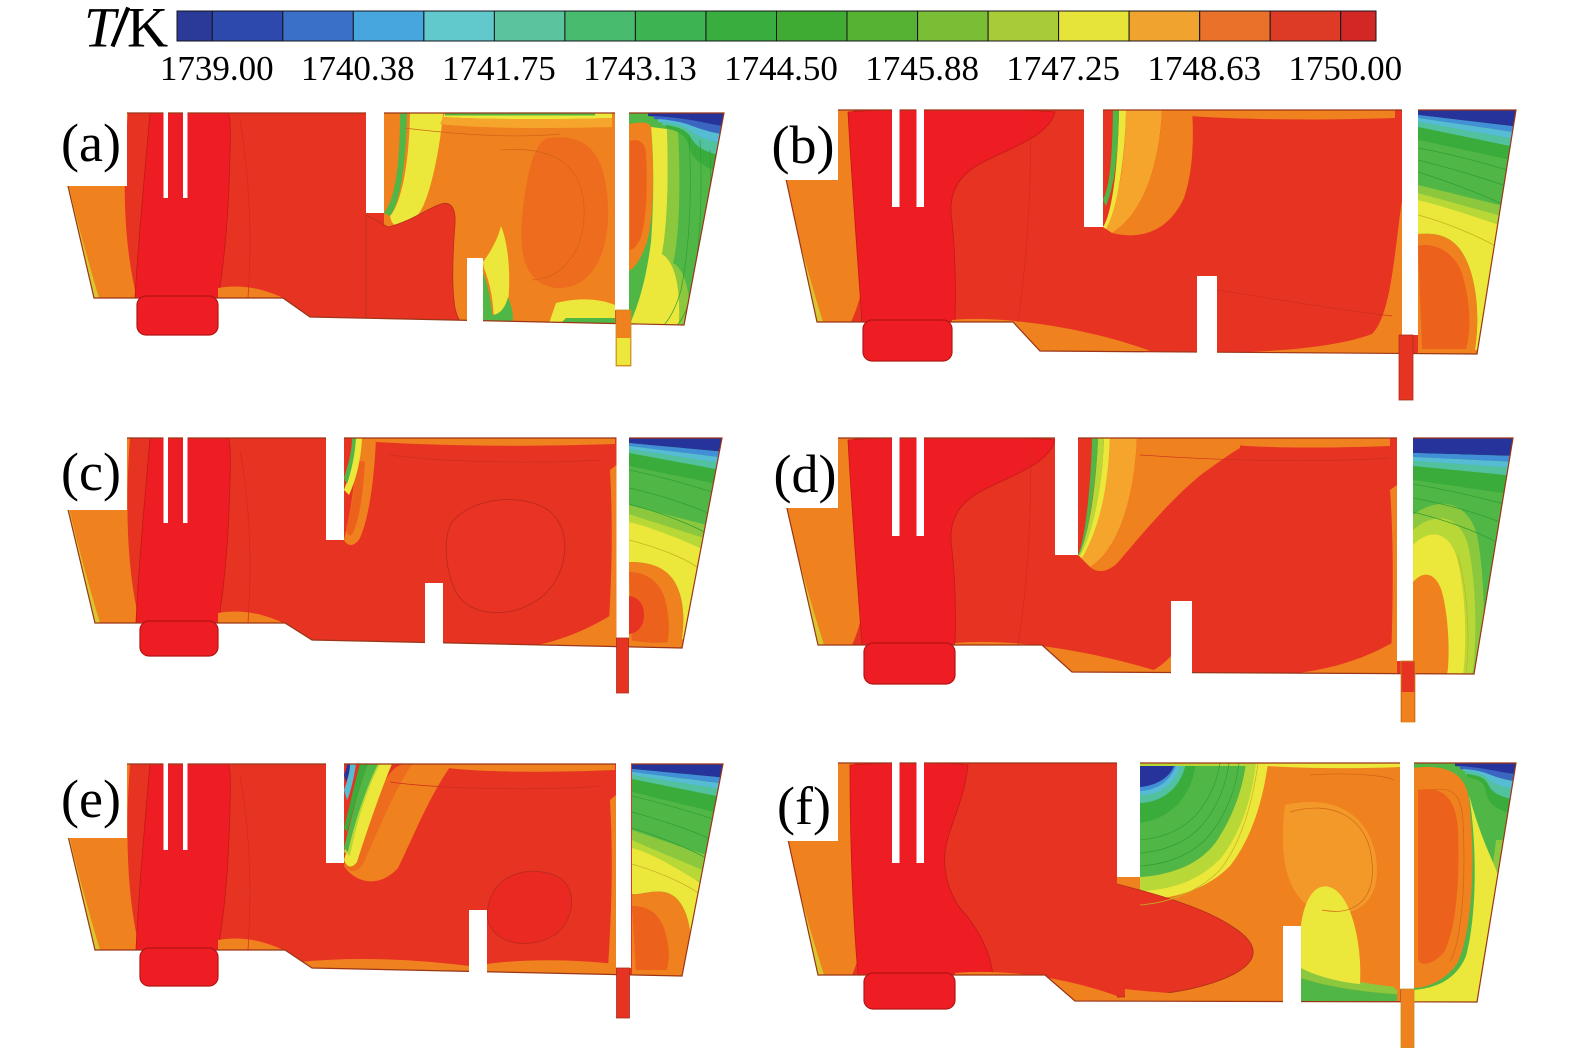 The image size is (1575, 1048). What do you see at coordinates (803, 145) in the screenshot?
I see `svg-text: (b)` at bounding box center [803, 145].